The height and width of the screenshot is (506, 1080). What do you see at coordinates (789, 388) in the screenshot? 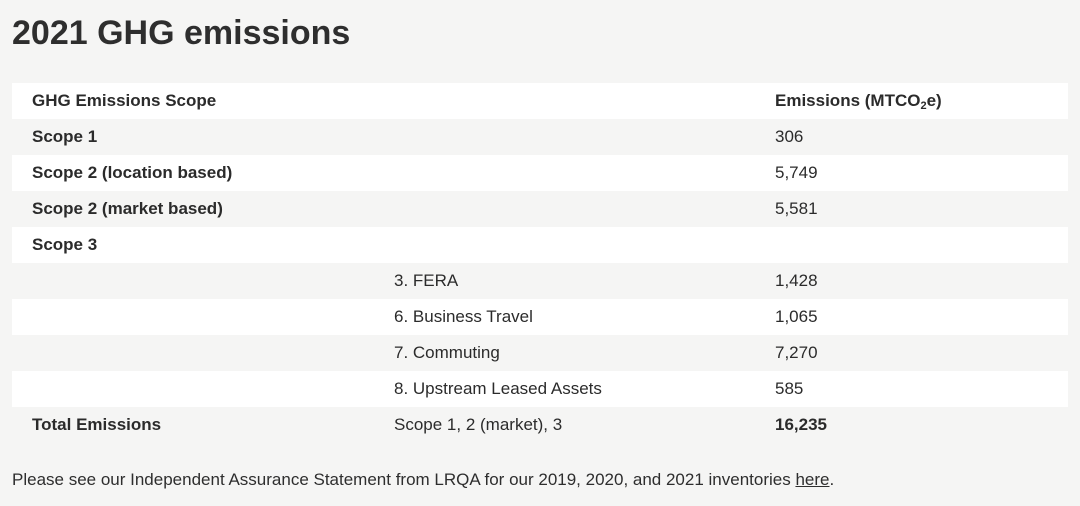
I see `row-value: 585` at bounding box center [789, 388].